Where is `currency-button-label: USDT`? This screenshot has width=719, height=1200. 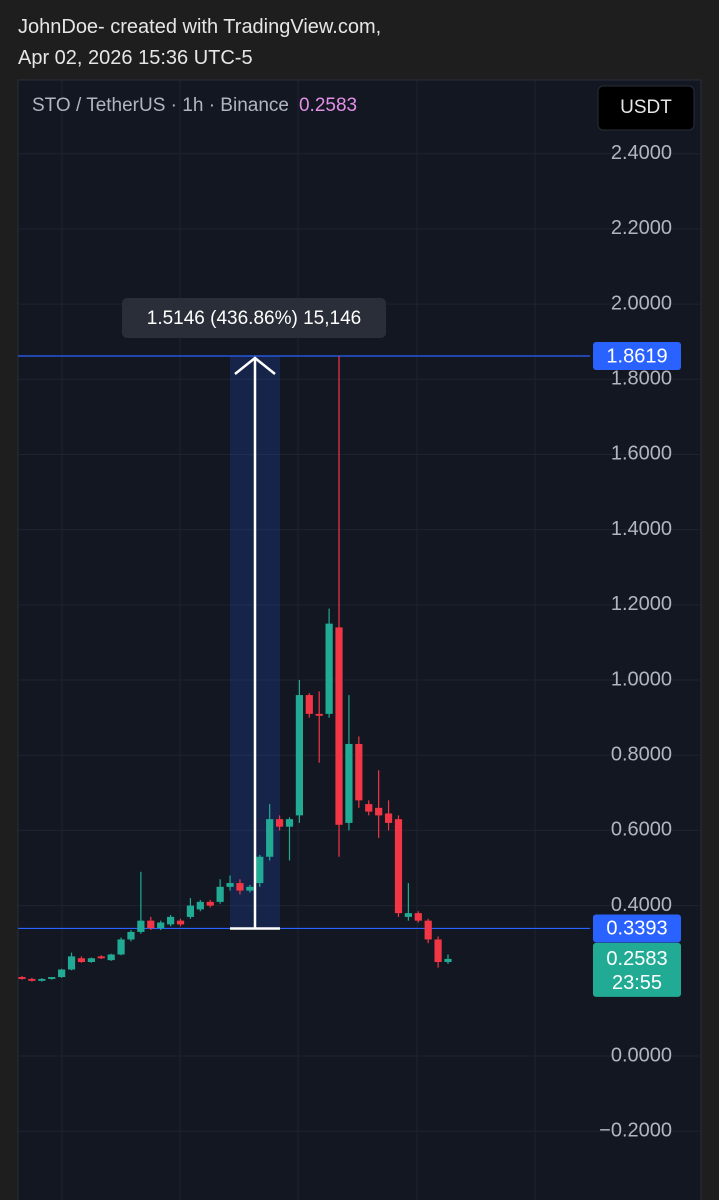
currency-button-label: USDT is located at coordinates (646, 107).